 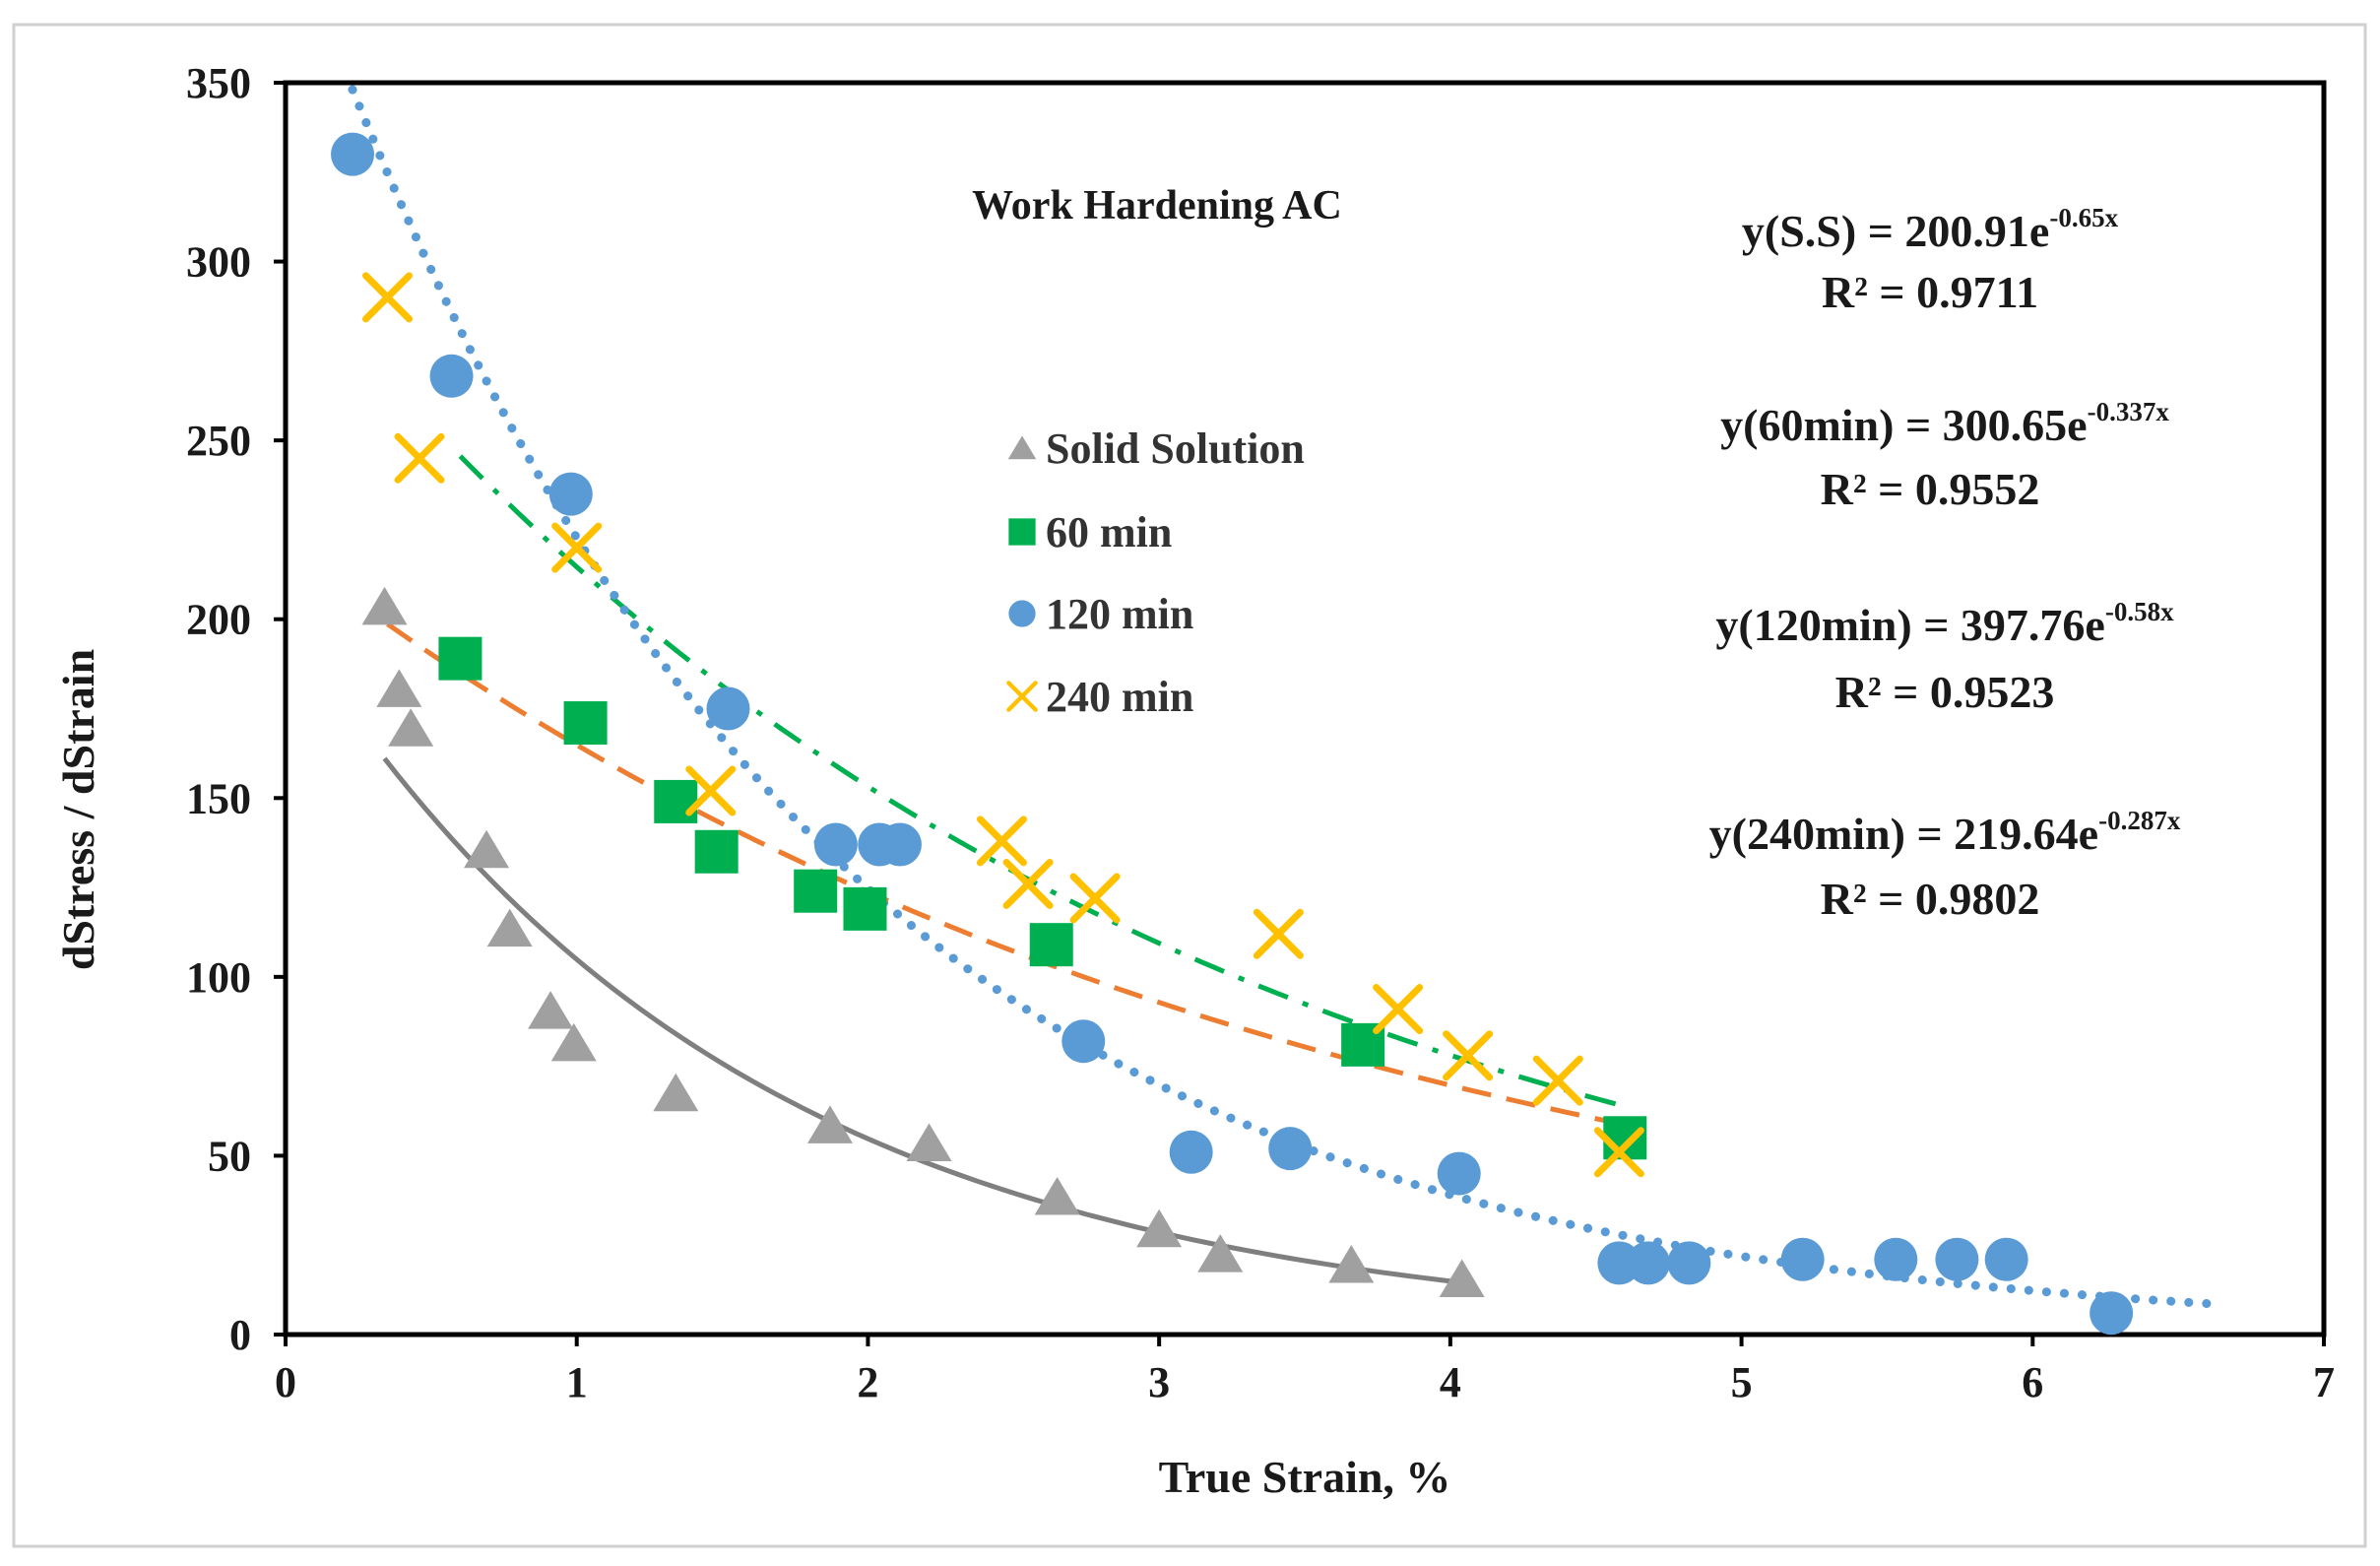 I want to click on x-tick-label: 2, so click(x=867, y=1382).